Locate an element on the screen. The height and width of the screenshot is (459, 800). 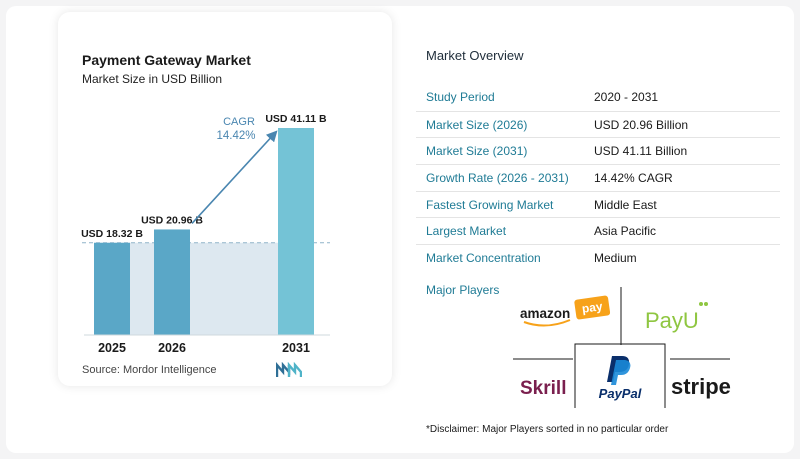
x-tick-label: 2025 is located at coordinates (112, 348).